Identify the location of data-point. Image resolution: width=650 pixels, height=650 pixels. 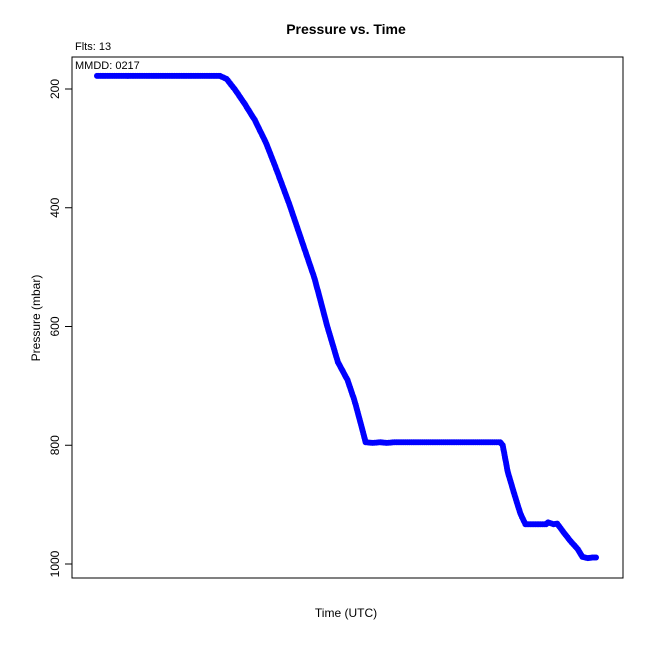
(596, 557).